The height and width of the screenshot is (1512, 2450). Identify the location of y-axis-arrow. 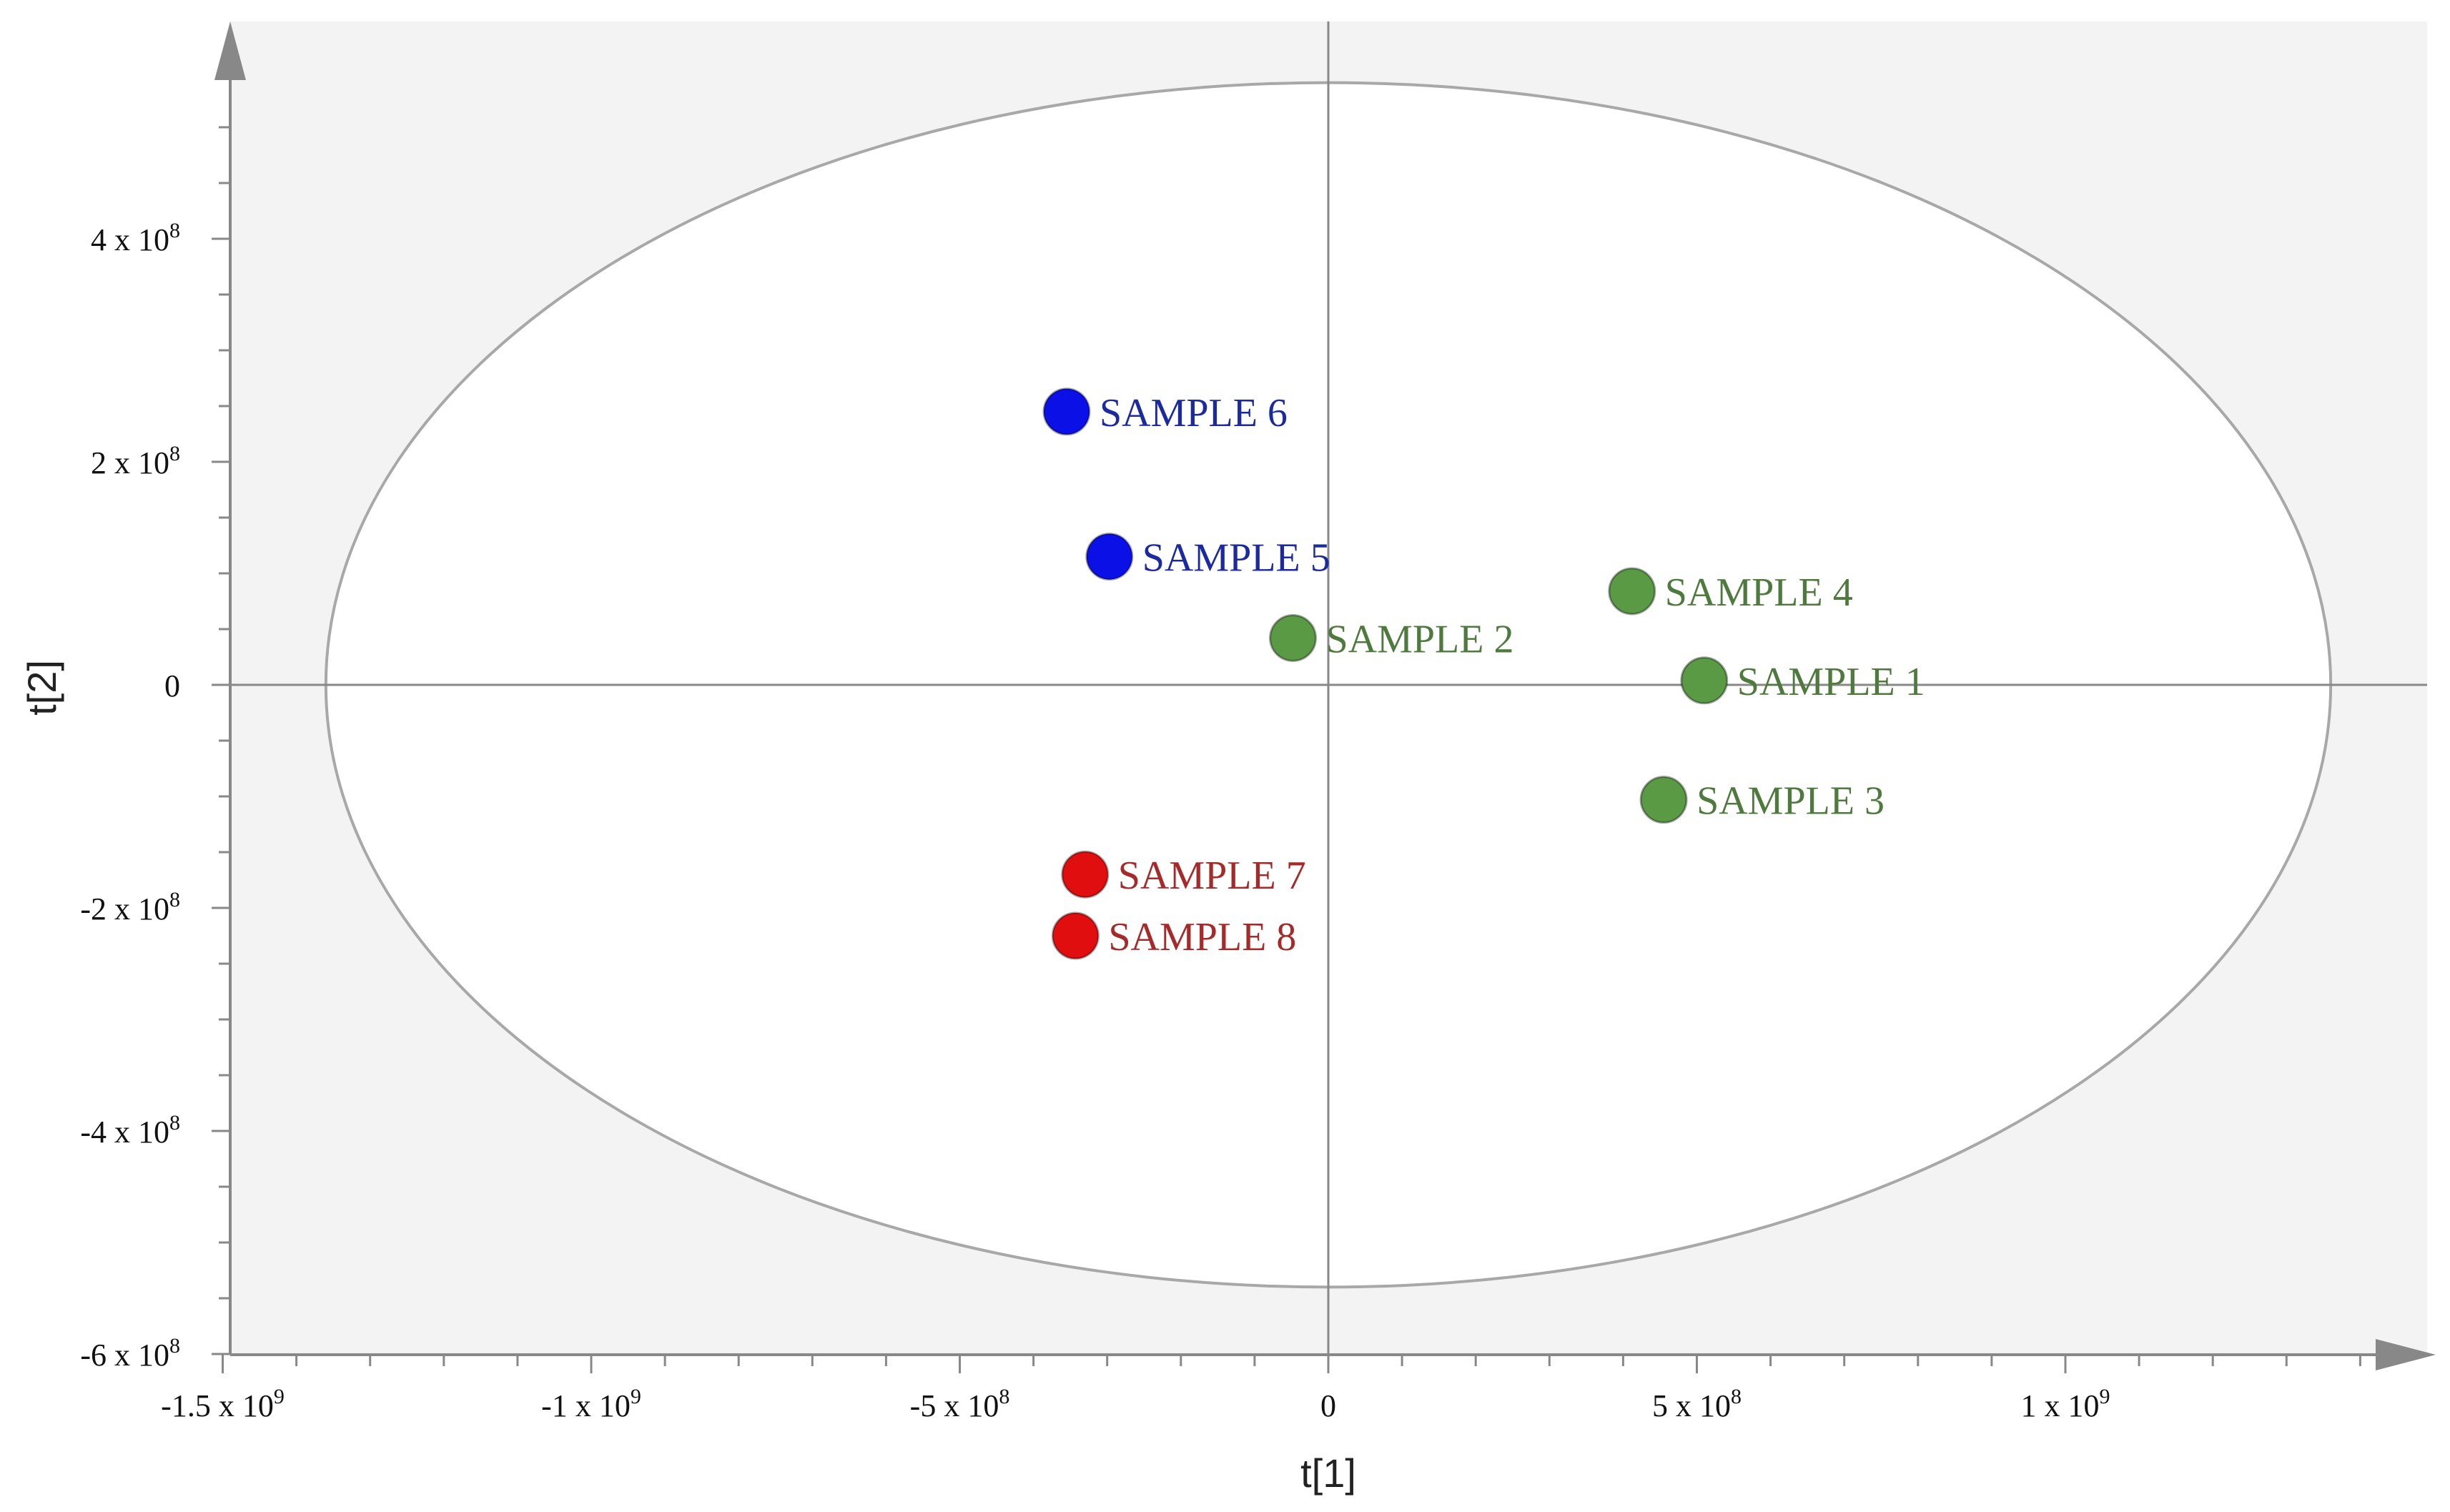
(230, 50).